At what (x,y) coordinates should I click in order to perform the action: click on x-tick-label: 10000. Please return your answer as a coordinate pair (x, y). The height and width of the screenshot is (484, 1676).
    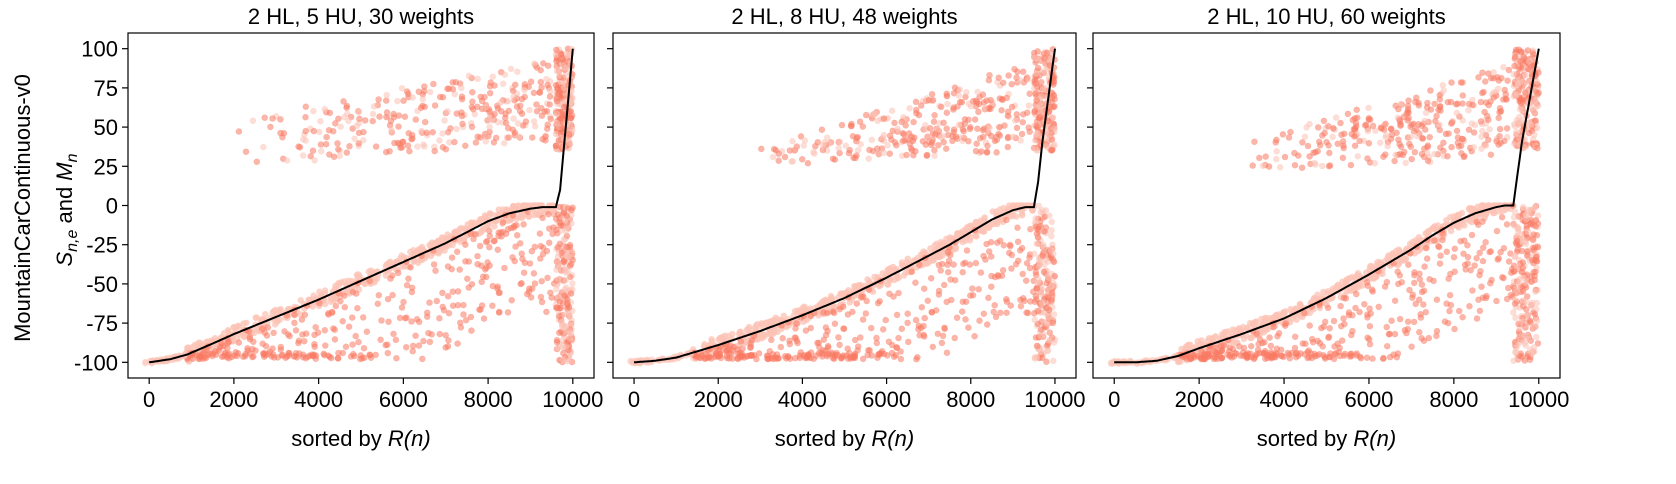
    Looking at the image, I should click on (572, 399).